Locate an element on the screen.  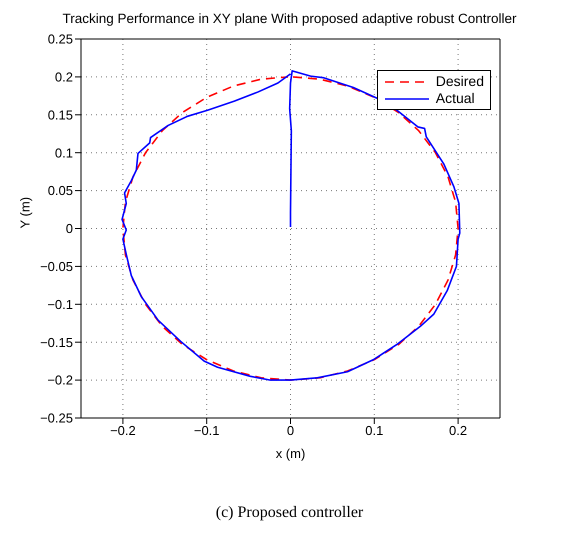
y-tick-label: 0.1 is located at coordinates (63, 152).